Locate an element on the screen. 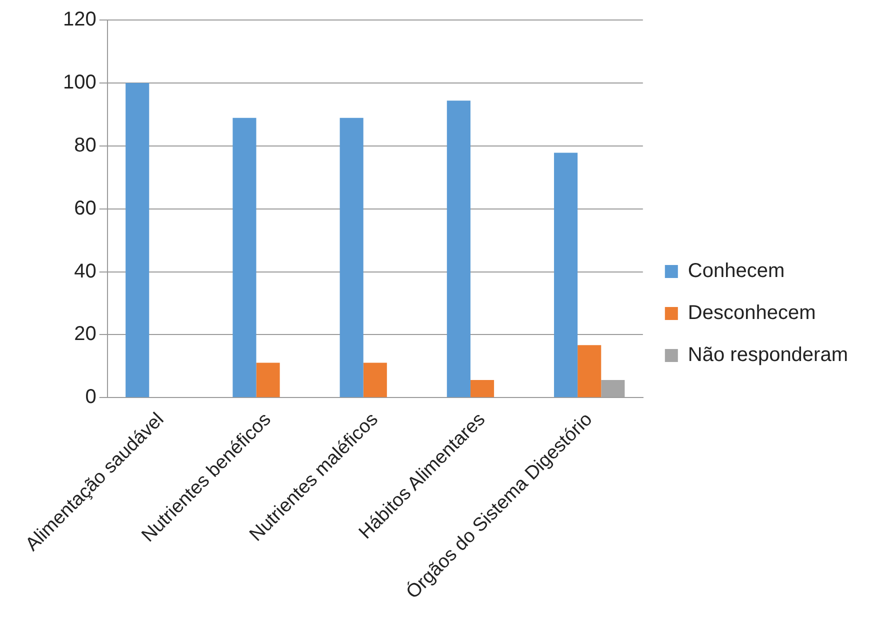  y-tick-label: 20 is located at coordinates (85, 334).